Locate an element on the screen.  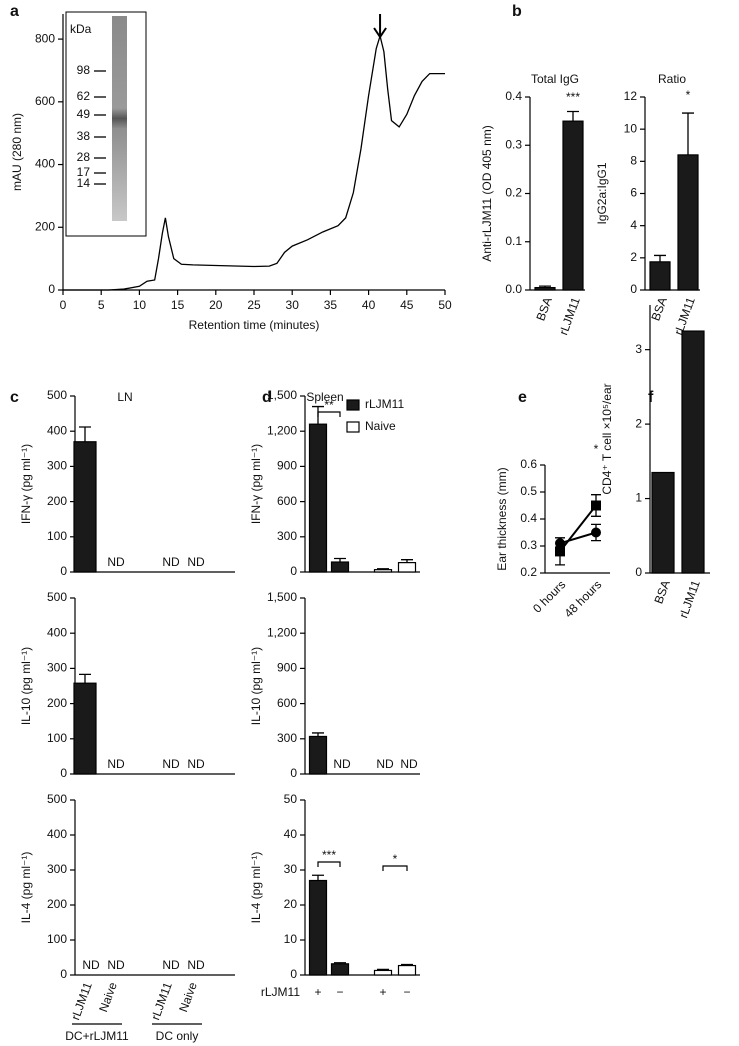
group-label: DC only is located at coordinates (177, 1036).